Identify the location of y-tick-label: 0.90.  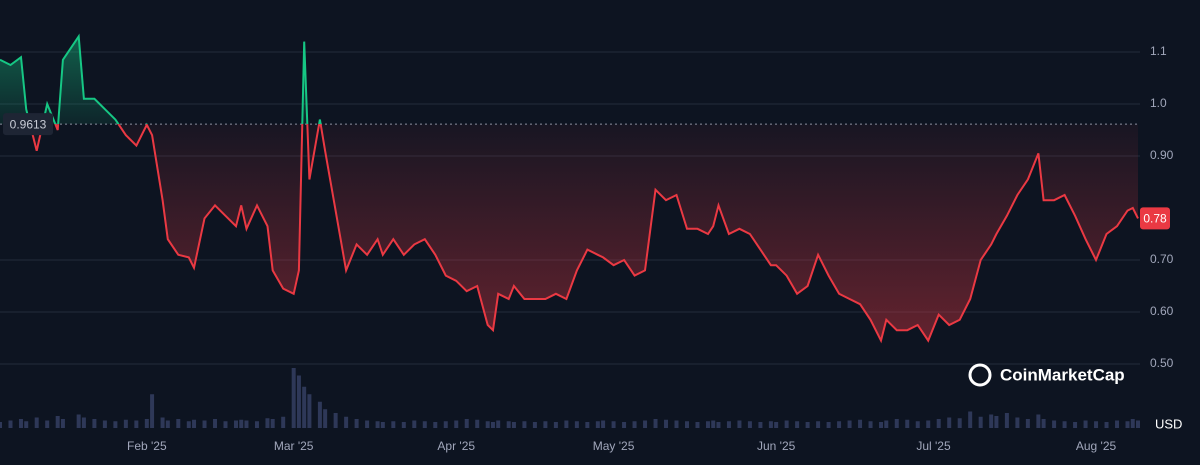
(1162, 155).